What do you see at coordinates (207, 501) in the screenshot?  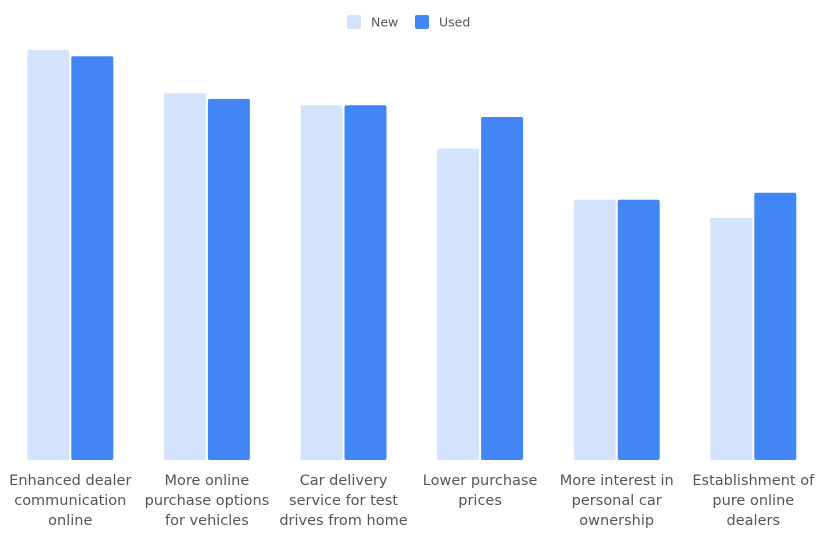 I see `x-tick-label: More online purchase options for vehicles` at bounding box center [207, 501].